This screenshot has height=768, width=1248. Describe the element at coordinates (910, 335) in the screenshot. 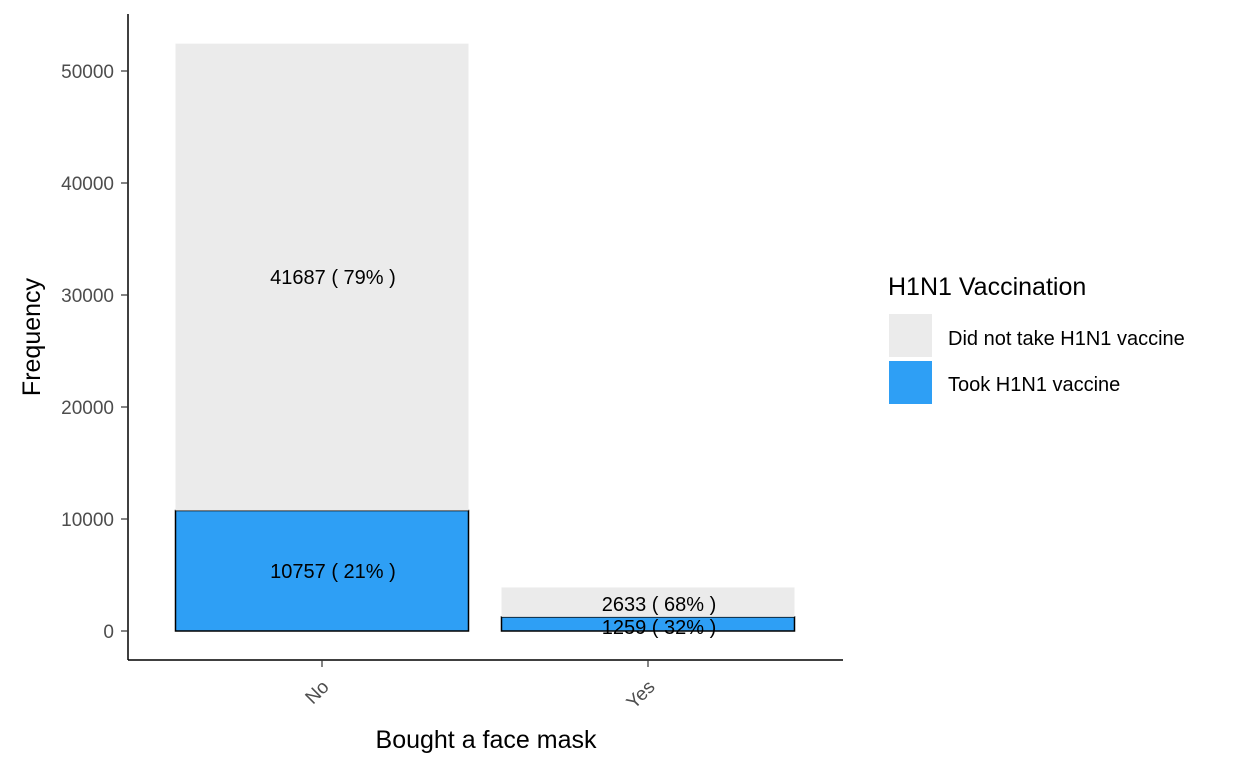

I see `legend-swatch-did-not-take` at that location.